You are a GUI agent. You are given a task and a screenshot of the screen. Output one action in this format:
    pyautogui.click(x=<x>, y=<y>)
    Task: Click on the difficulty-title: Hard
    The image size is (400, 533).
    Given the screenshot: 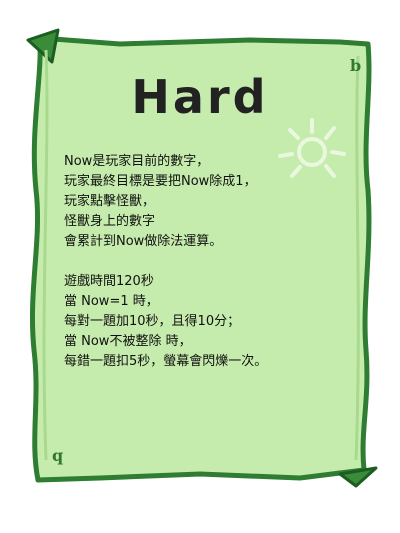 What is the action you would take?
    pyautogui.click(x=200, y=97)
    